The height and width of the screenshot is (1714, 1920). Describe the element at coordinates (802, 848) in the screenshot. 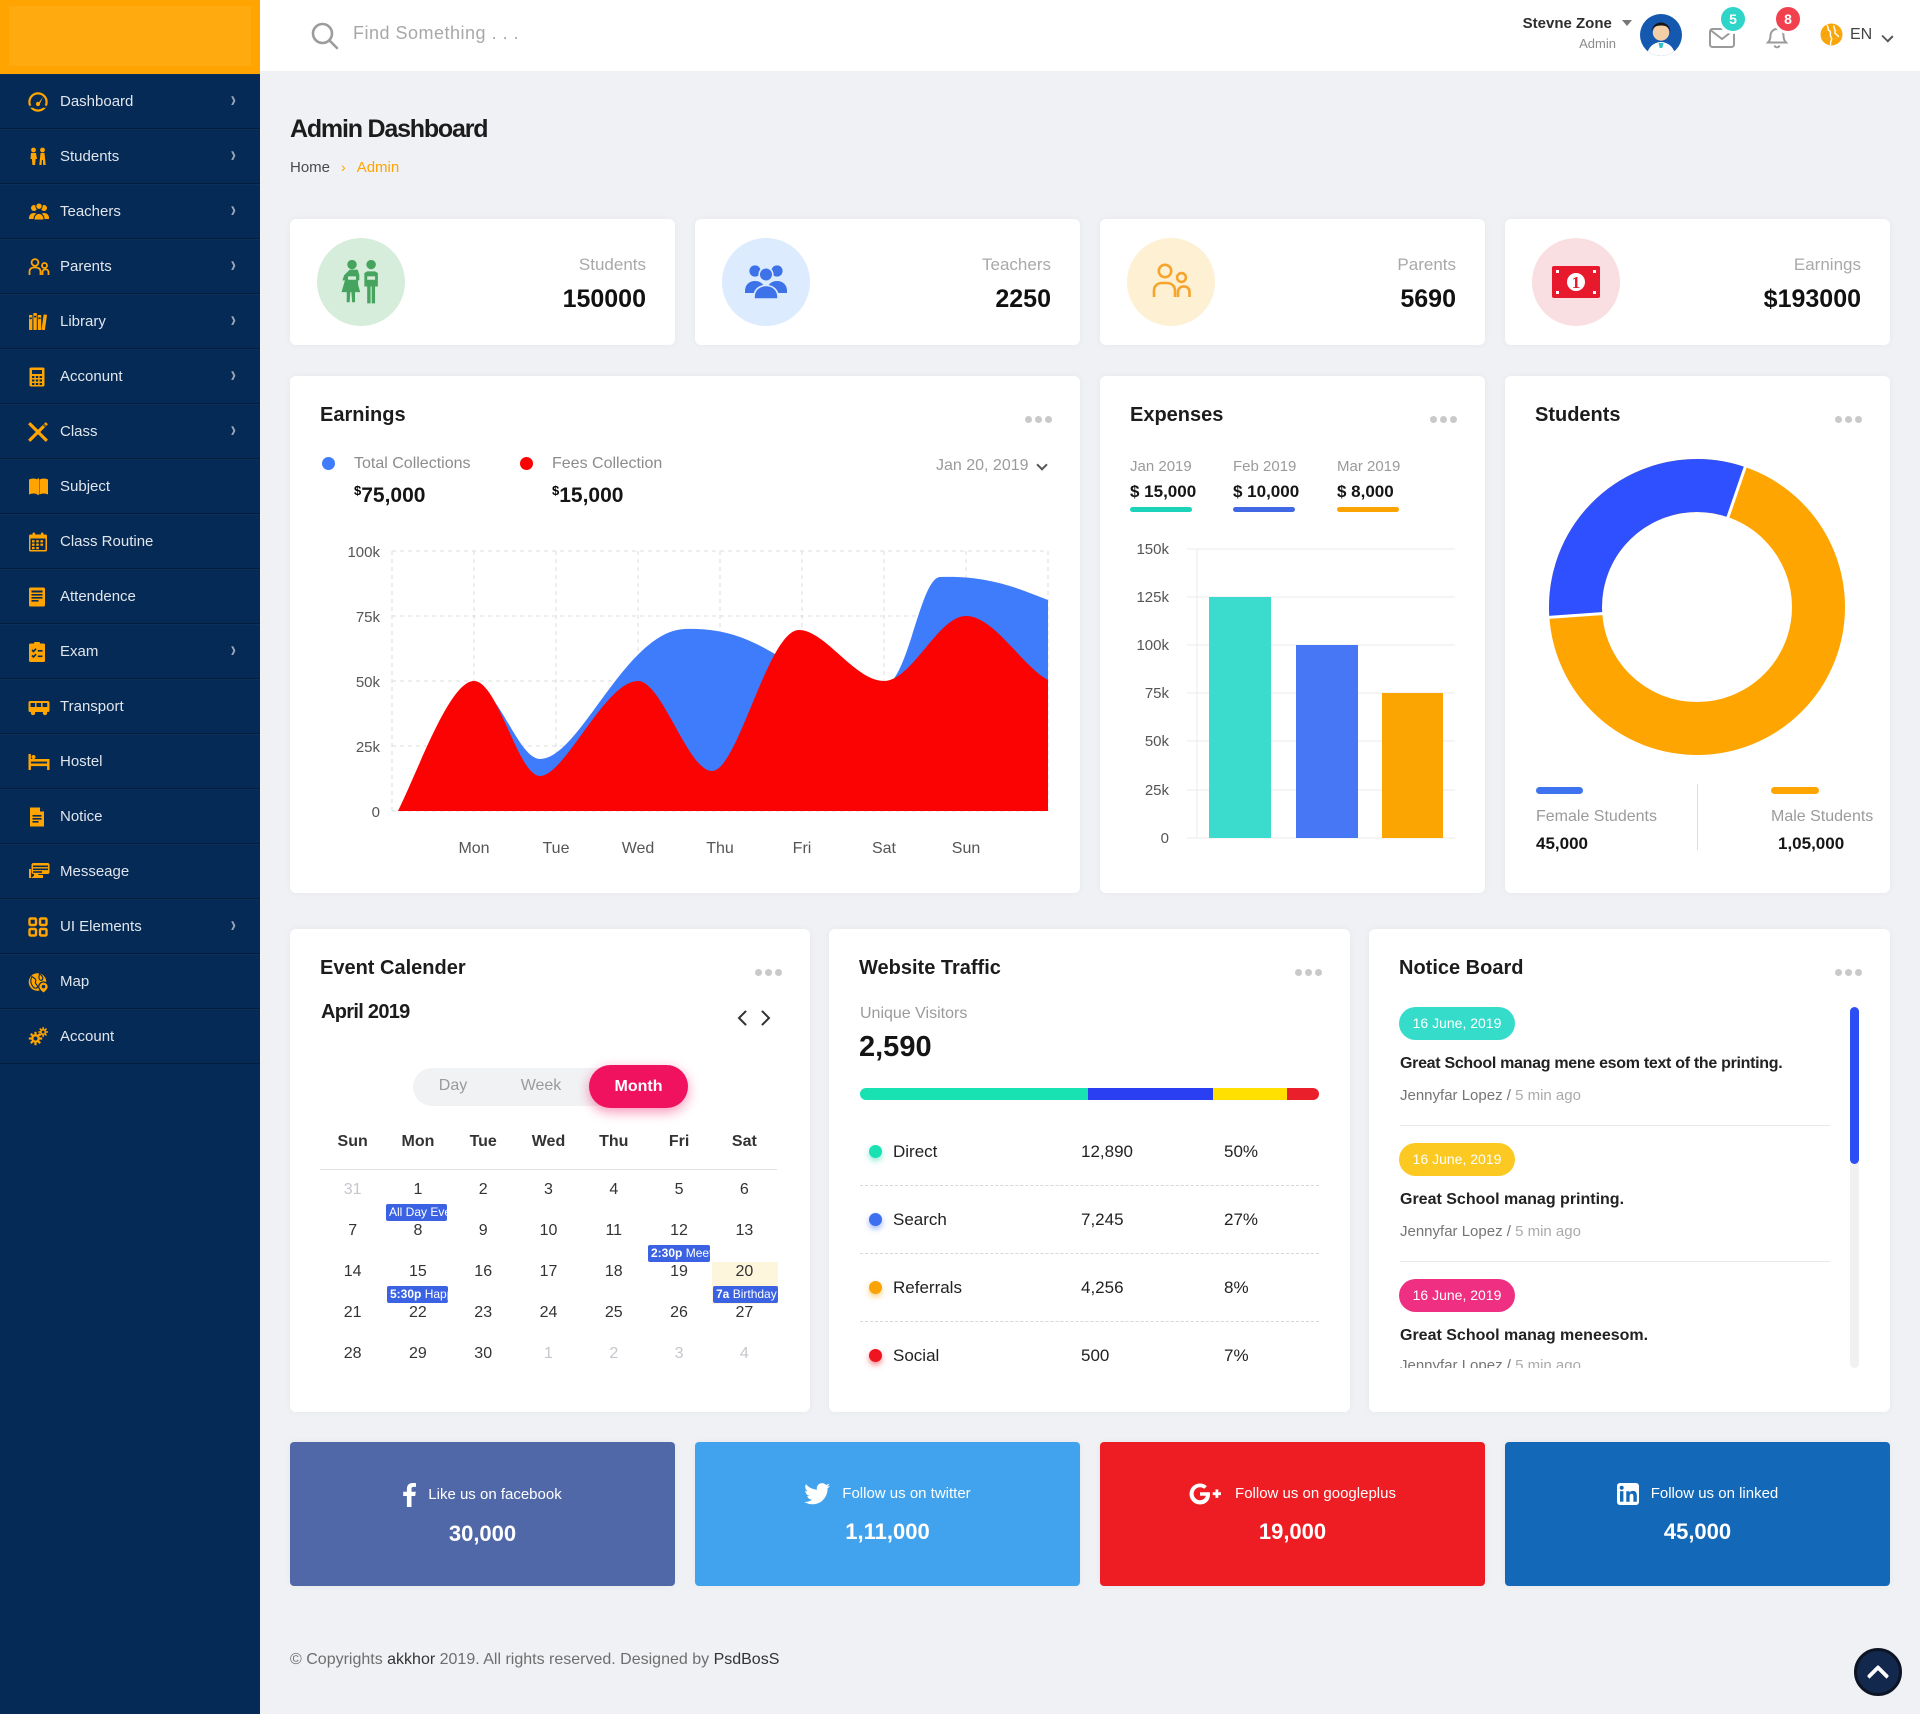

I see `svg-text: Fri` at that location.